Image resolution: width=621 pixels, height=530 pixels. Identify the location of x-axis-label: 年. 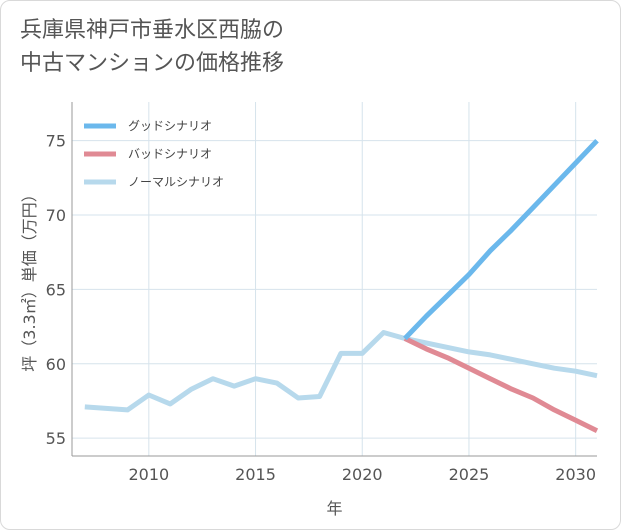
(334, 508).